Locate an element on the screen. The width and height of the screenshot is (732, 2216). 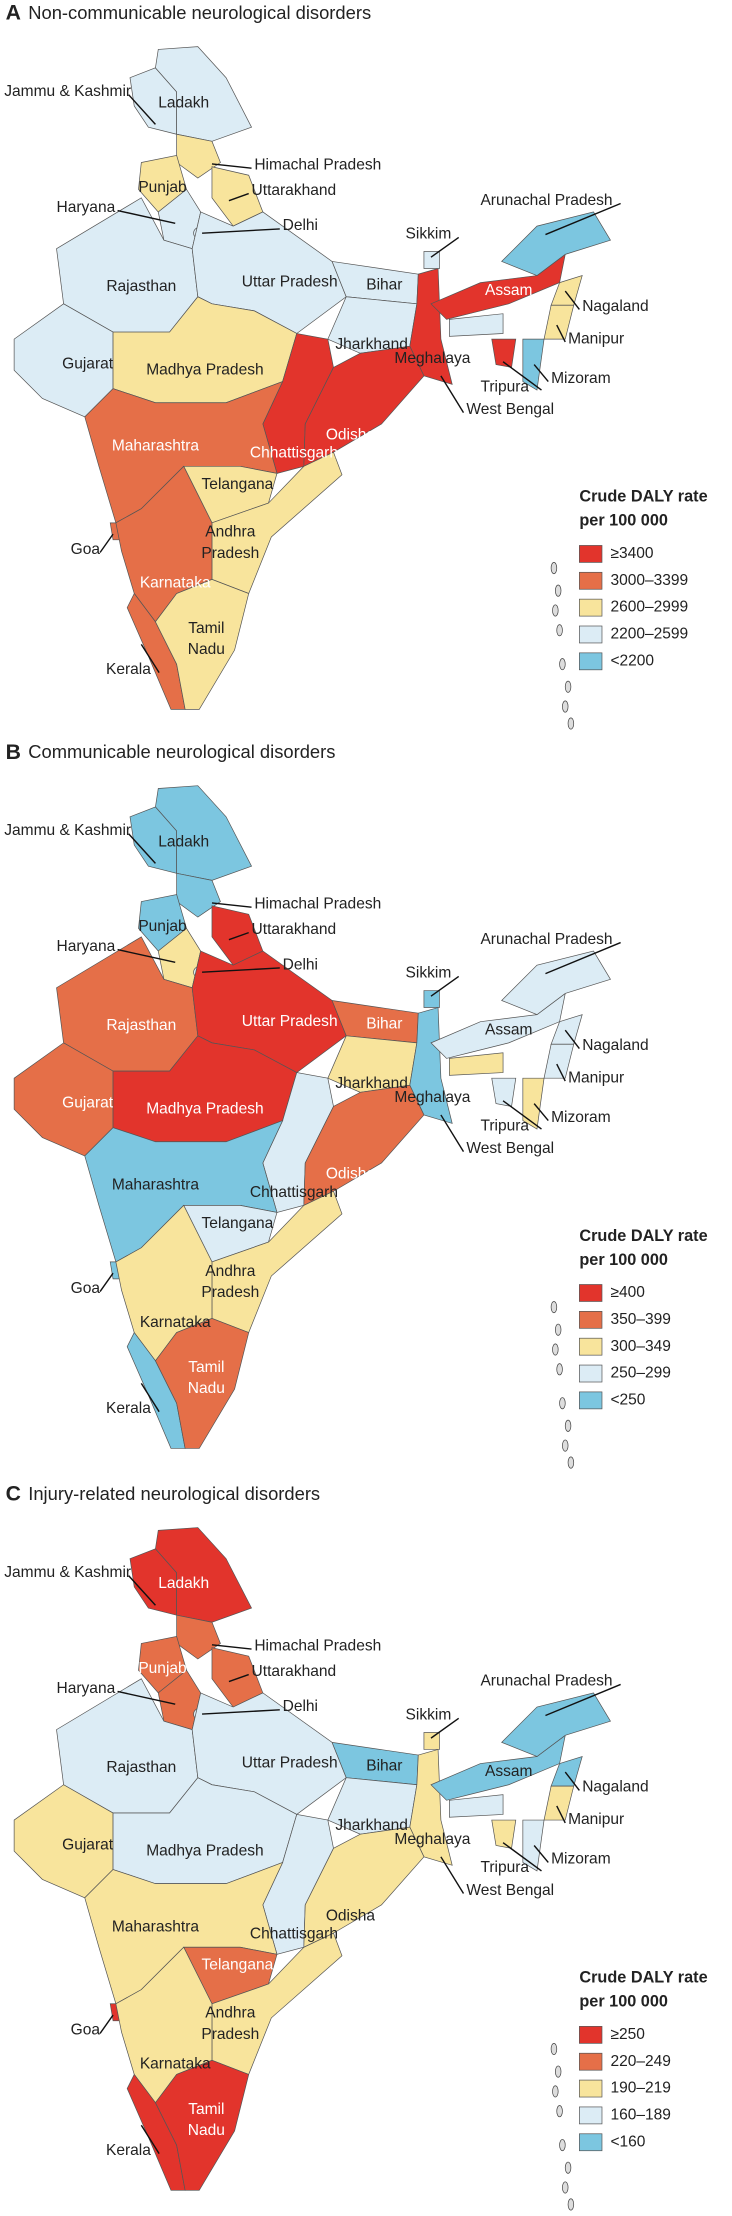
state-label: Punjab is located at coordinates (162, 1668).